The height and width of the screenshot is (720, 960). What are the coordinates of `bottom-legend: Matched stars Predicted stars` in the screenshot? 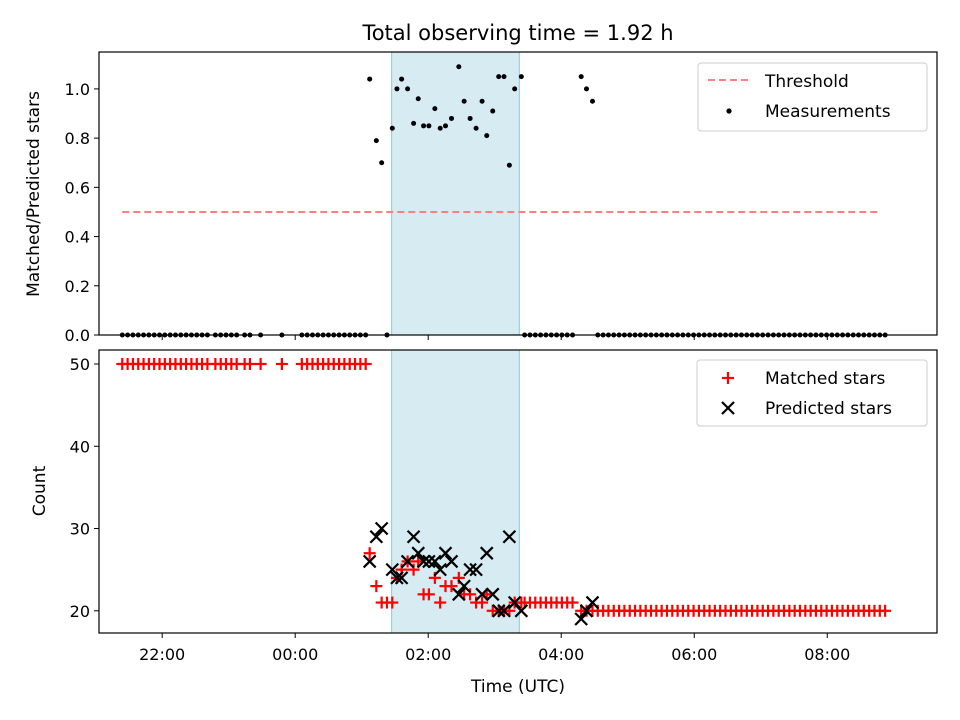 It's located at (812, 393).